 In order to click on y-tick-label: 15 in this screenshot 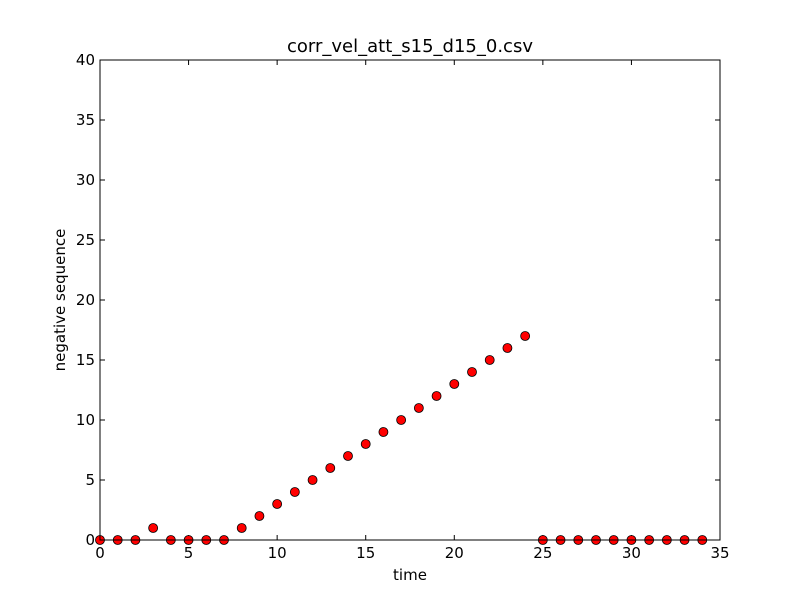, I will do `click(85, 360)`.